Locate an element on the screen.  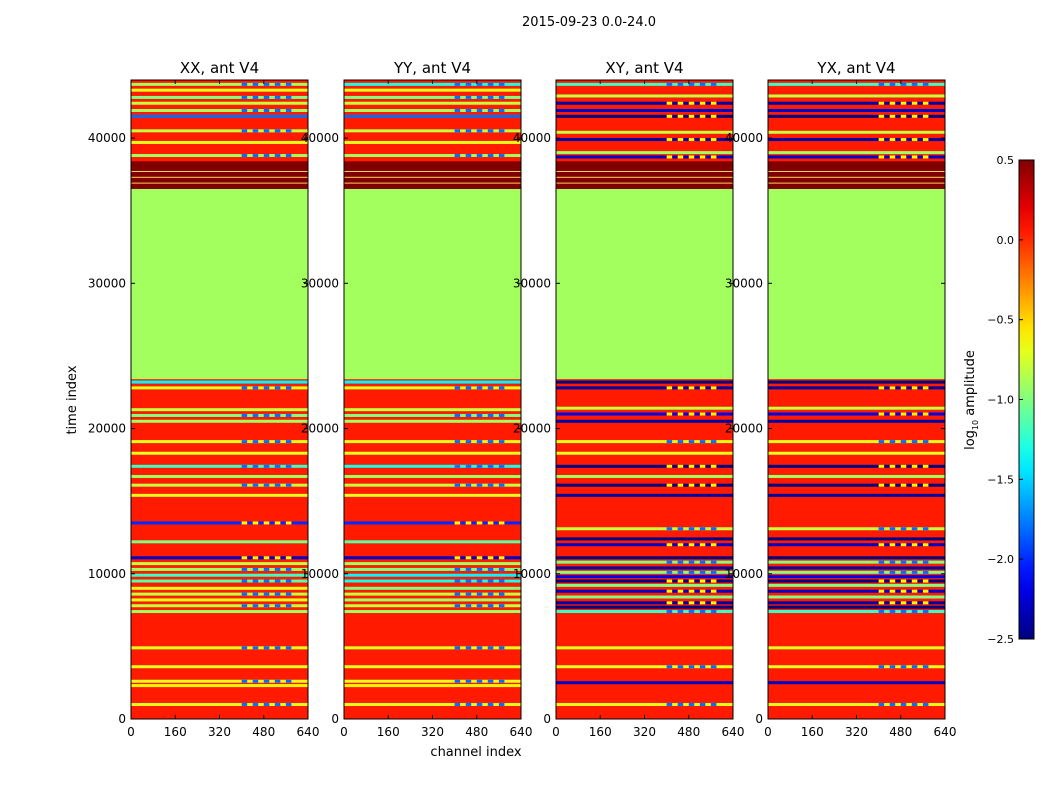
panel-title: YX, ant V4 is located at coordinates (855, 68).